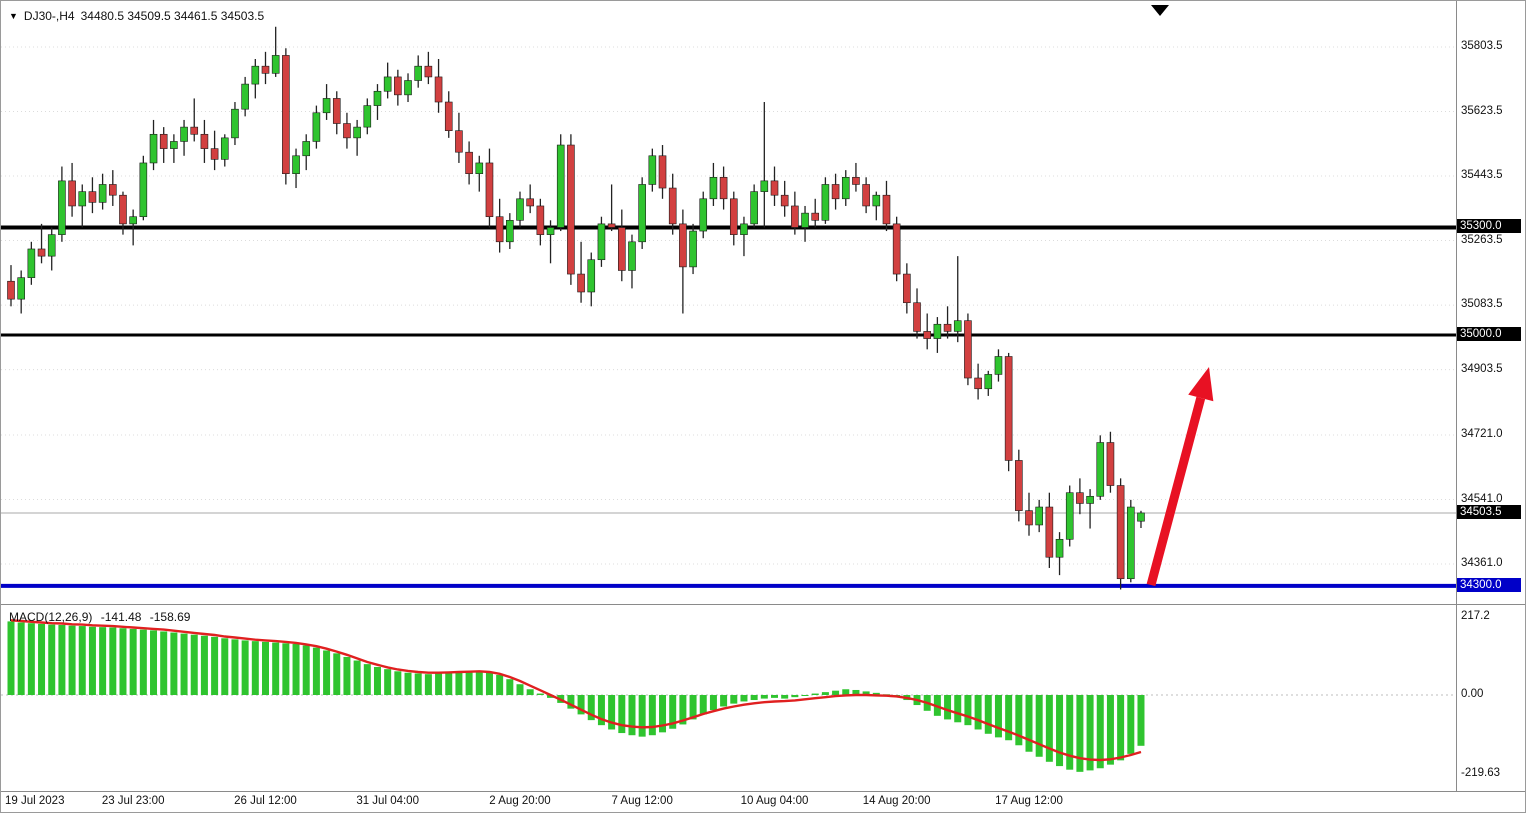 The width and height of the screenshot is (1526, 813). Describe the element at coordinates (1456, 396) in the screenshot. I see `price-axis-separator` at that location.